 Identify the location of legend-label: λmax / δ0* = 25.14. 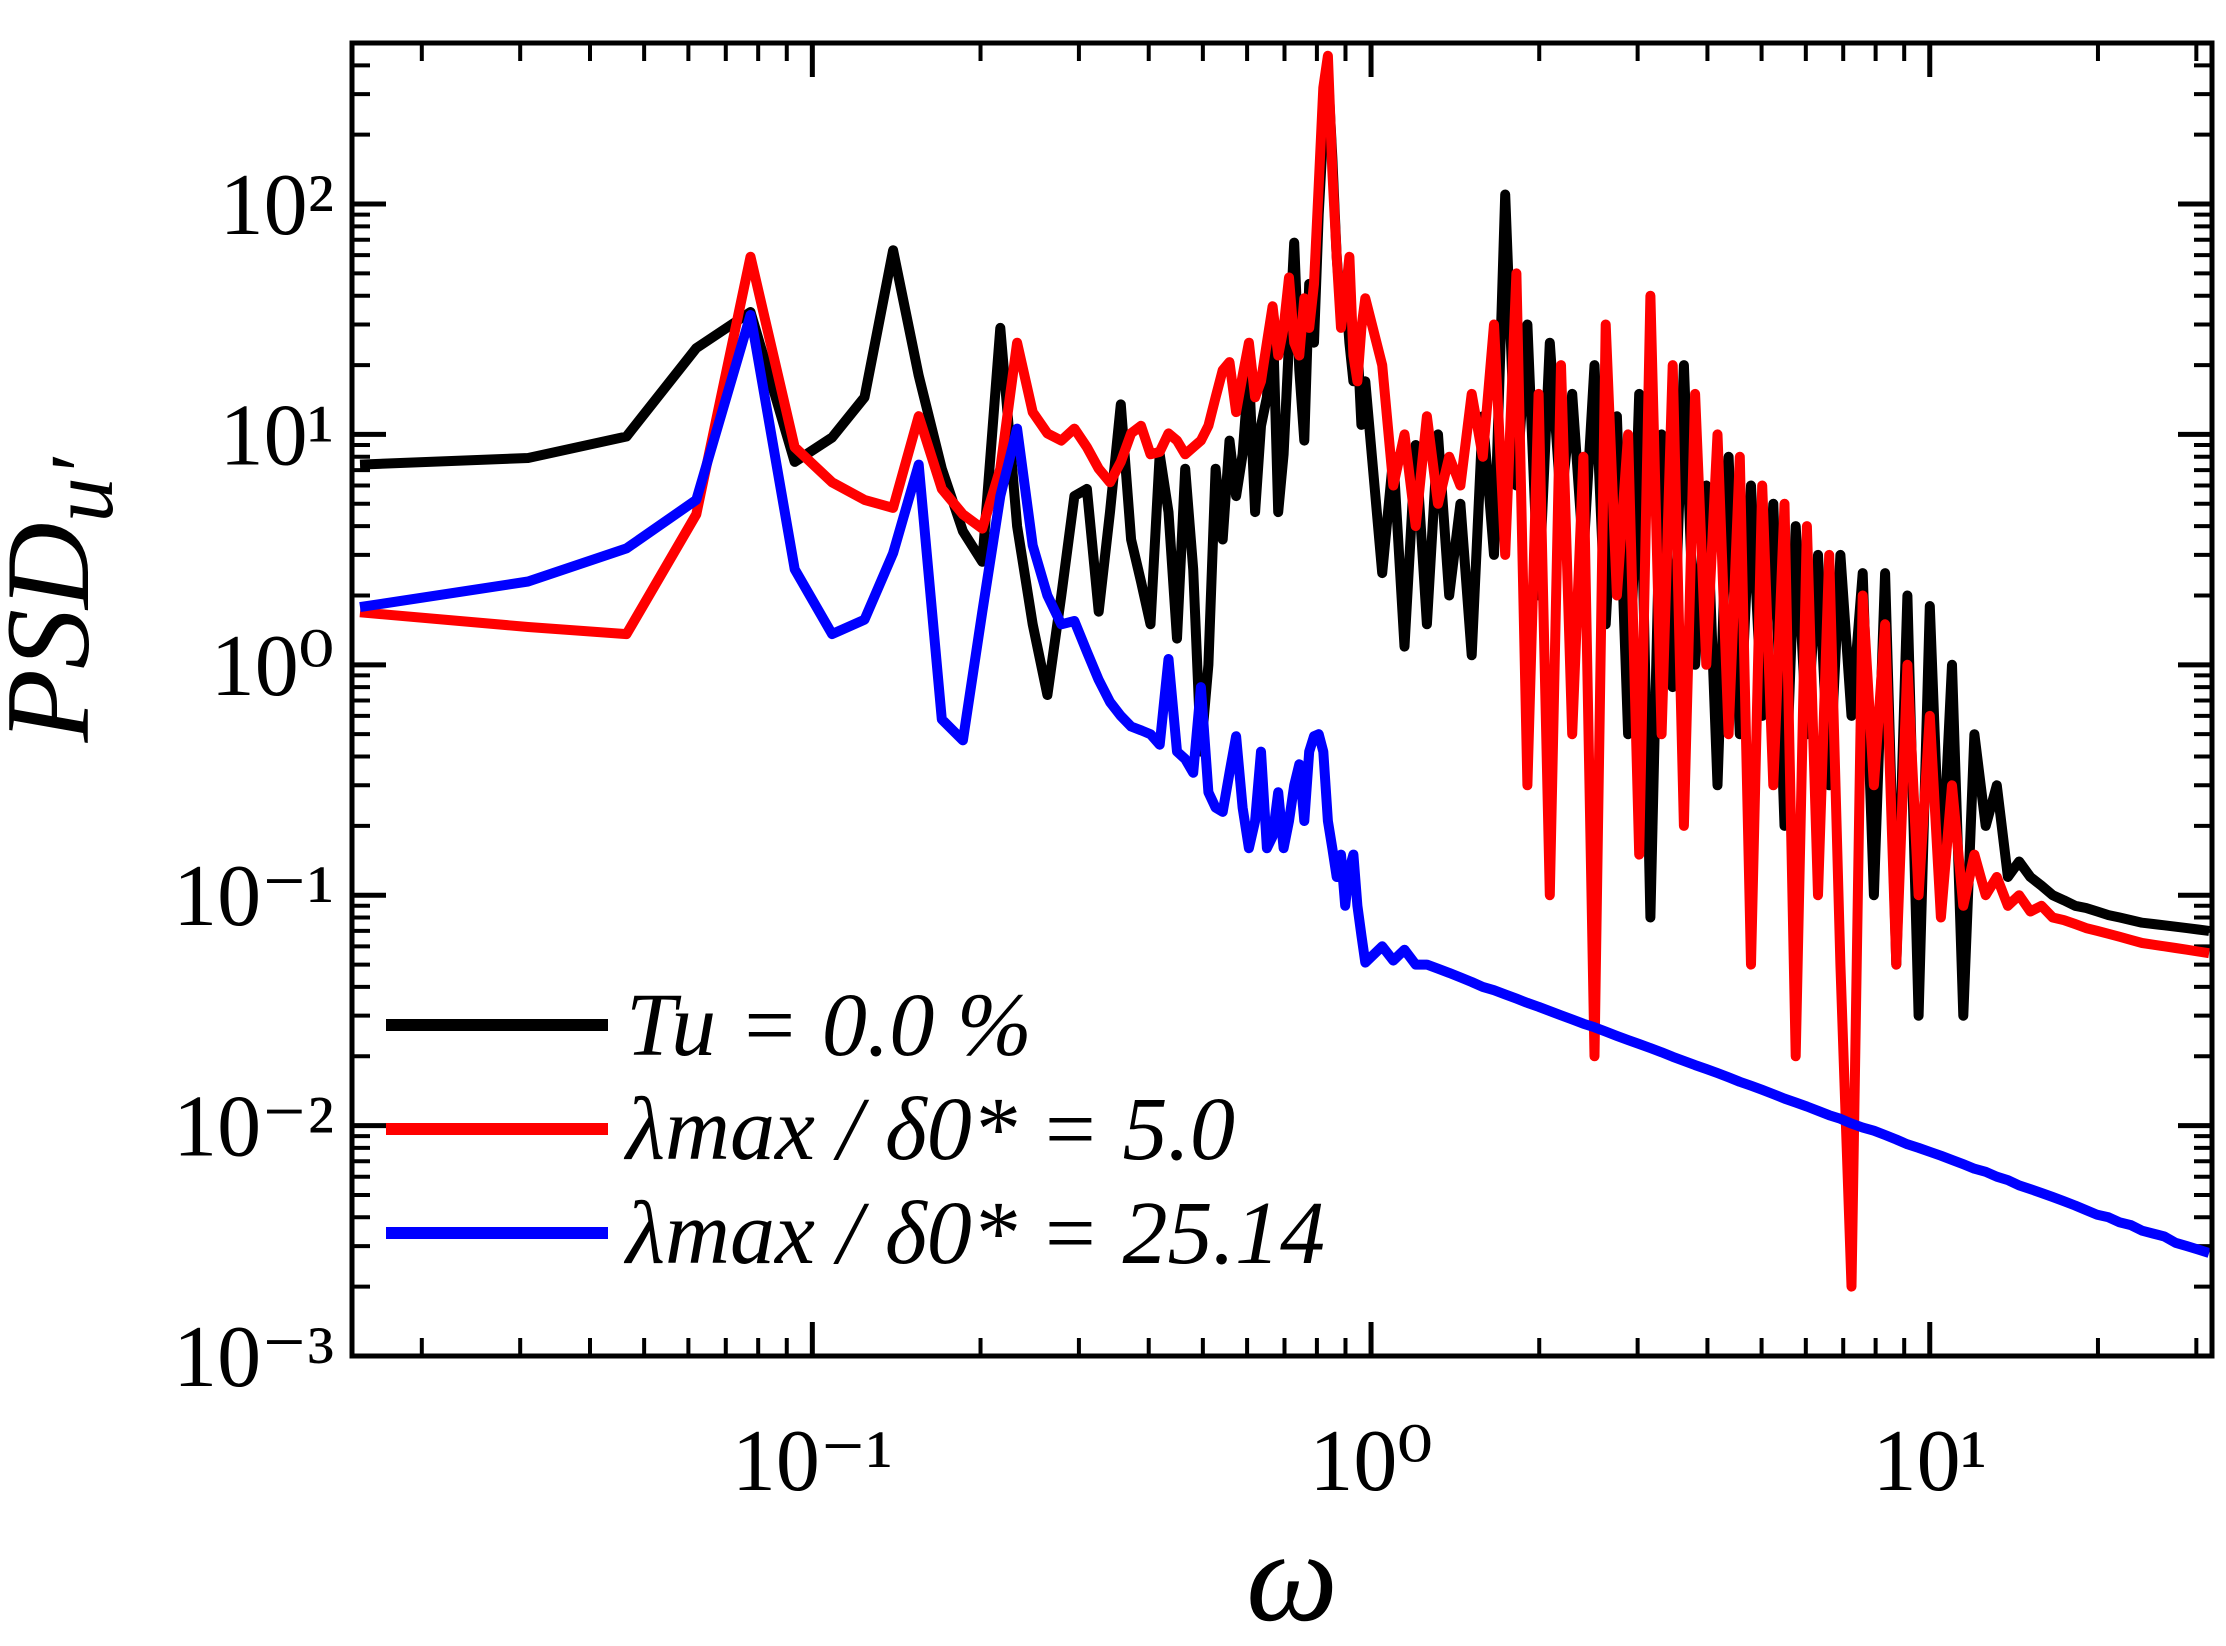
(974, 1233).